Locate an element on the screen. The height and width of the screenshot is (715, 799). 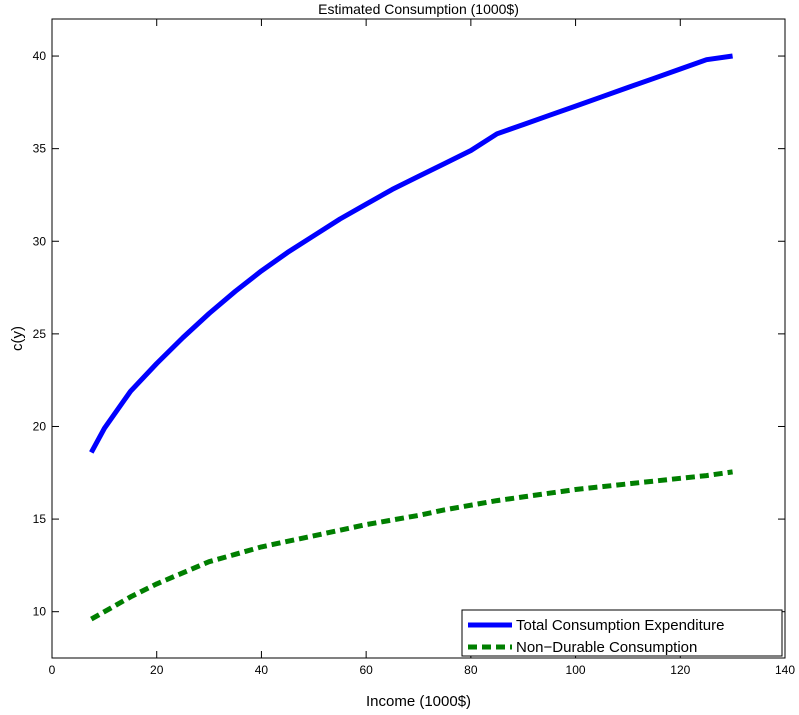
legend-label-non-durable: Non−Durable Consumption is located at coordinates (606, 647).